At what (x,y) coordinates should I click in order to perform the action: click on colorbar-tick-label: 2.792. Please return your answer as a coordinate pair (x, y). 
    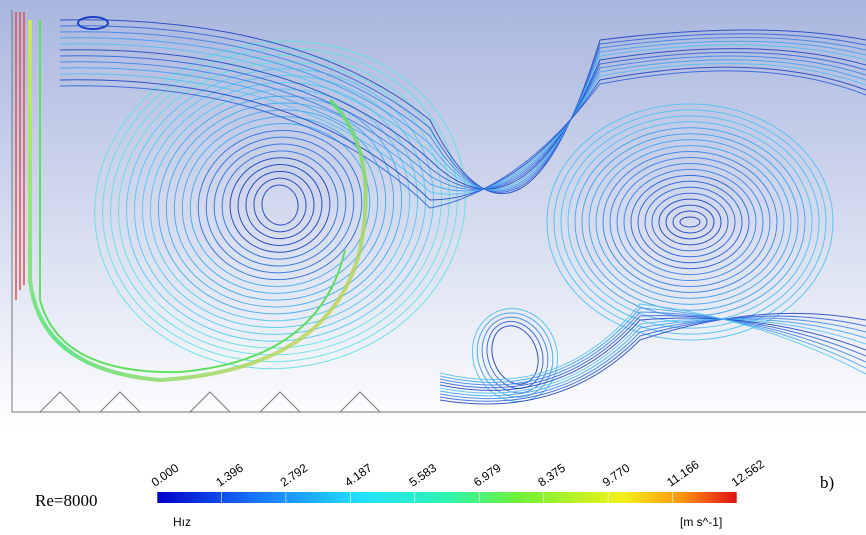
    Looking at the image, I should click on (294, 475).